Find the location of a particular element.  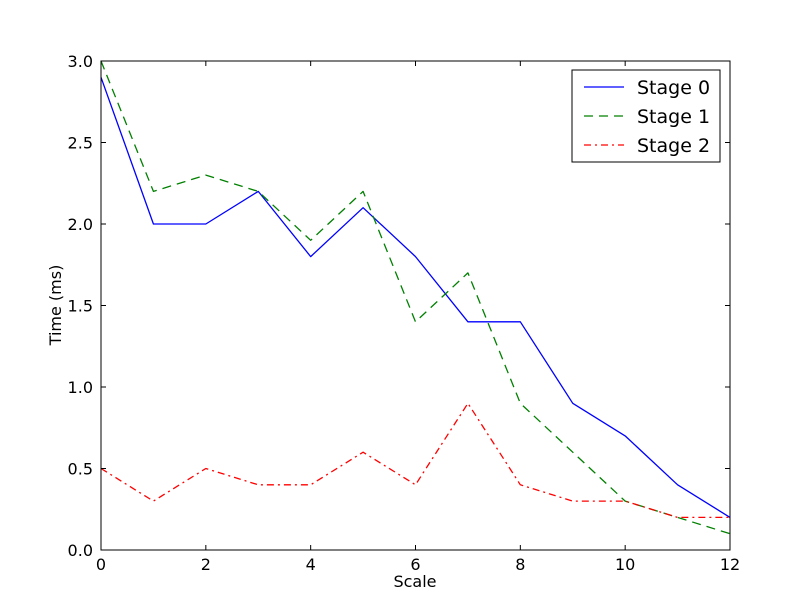

x-axis-label: Scale is located at coordinates (414, 581).